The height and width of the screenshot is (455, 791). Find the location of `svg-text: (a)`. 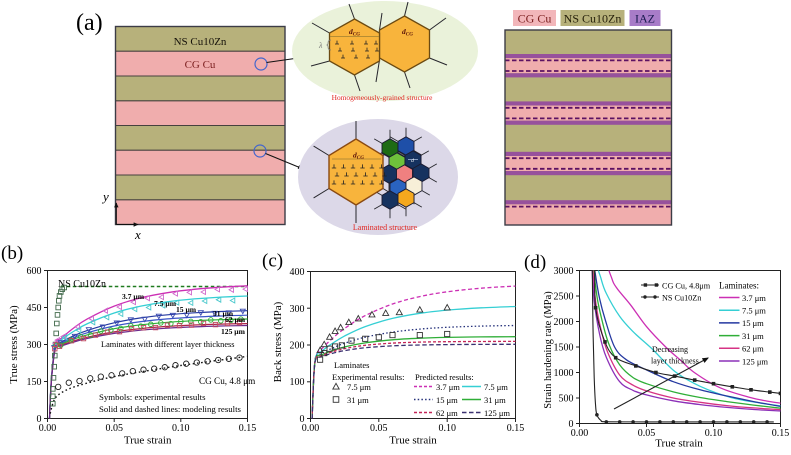

svg-text: (a) is located at coordinates (89, 23).